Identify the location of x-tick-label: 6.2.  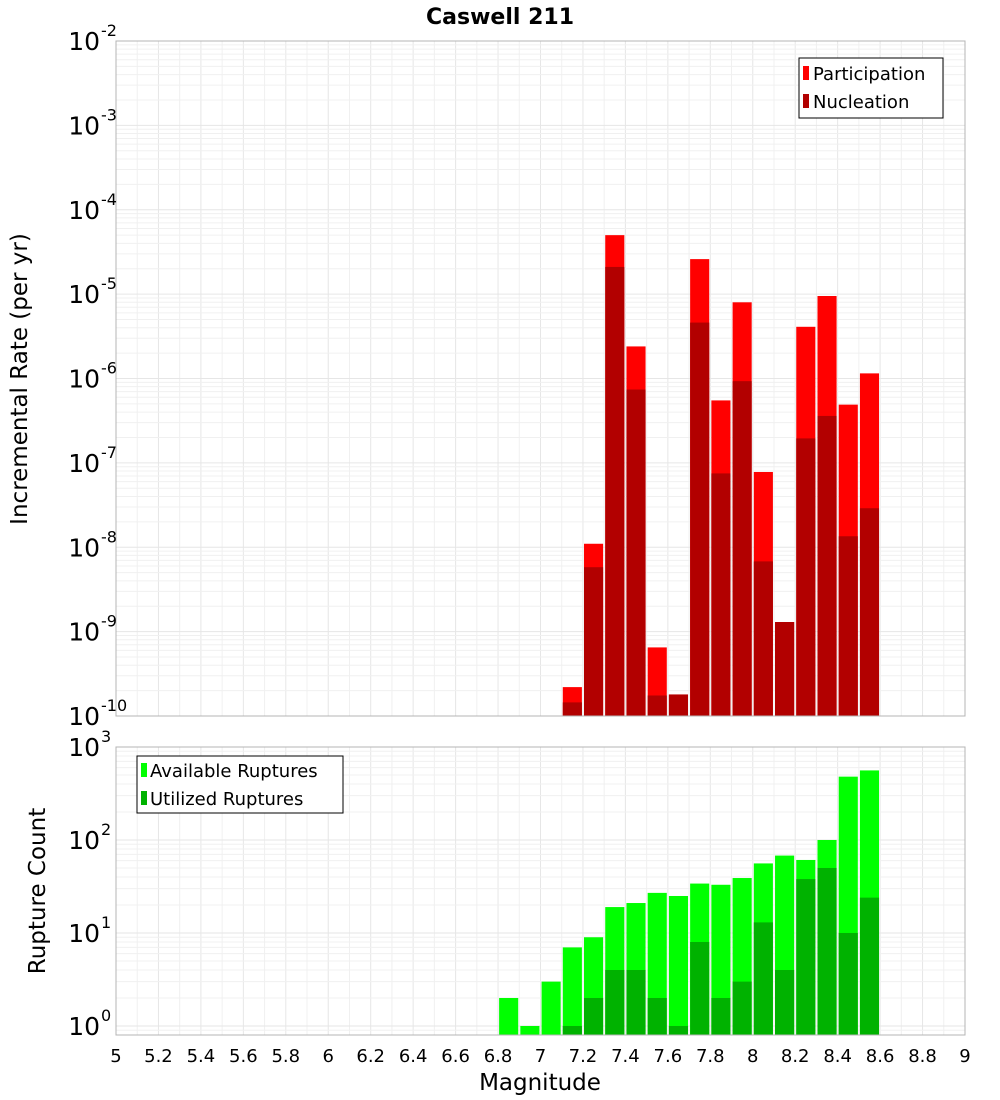
(370, 1056).